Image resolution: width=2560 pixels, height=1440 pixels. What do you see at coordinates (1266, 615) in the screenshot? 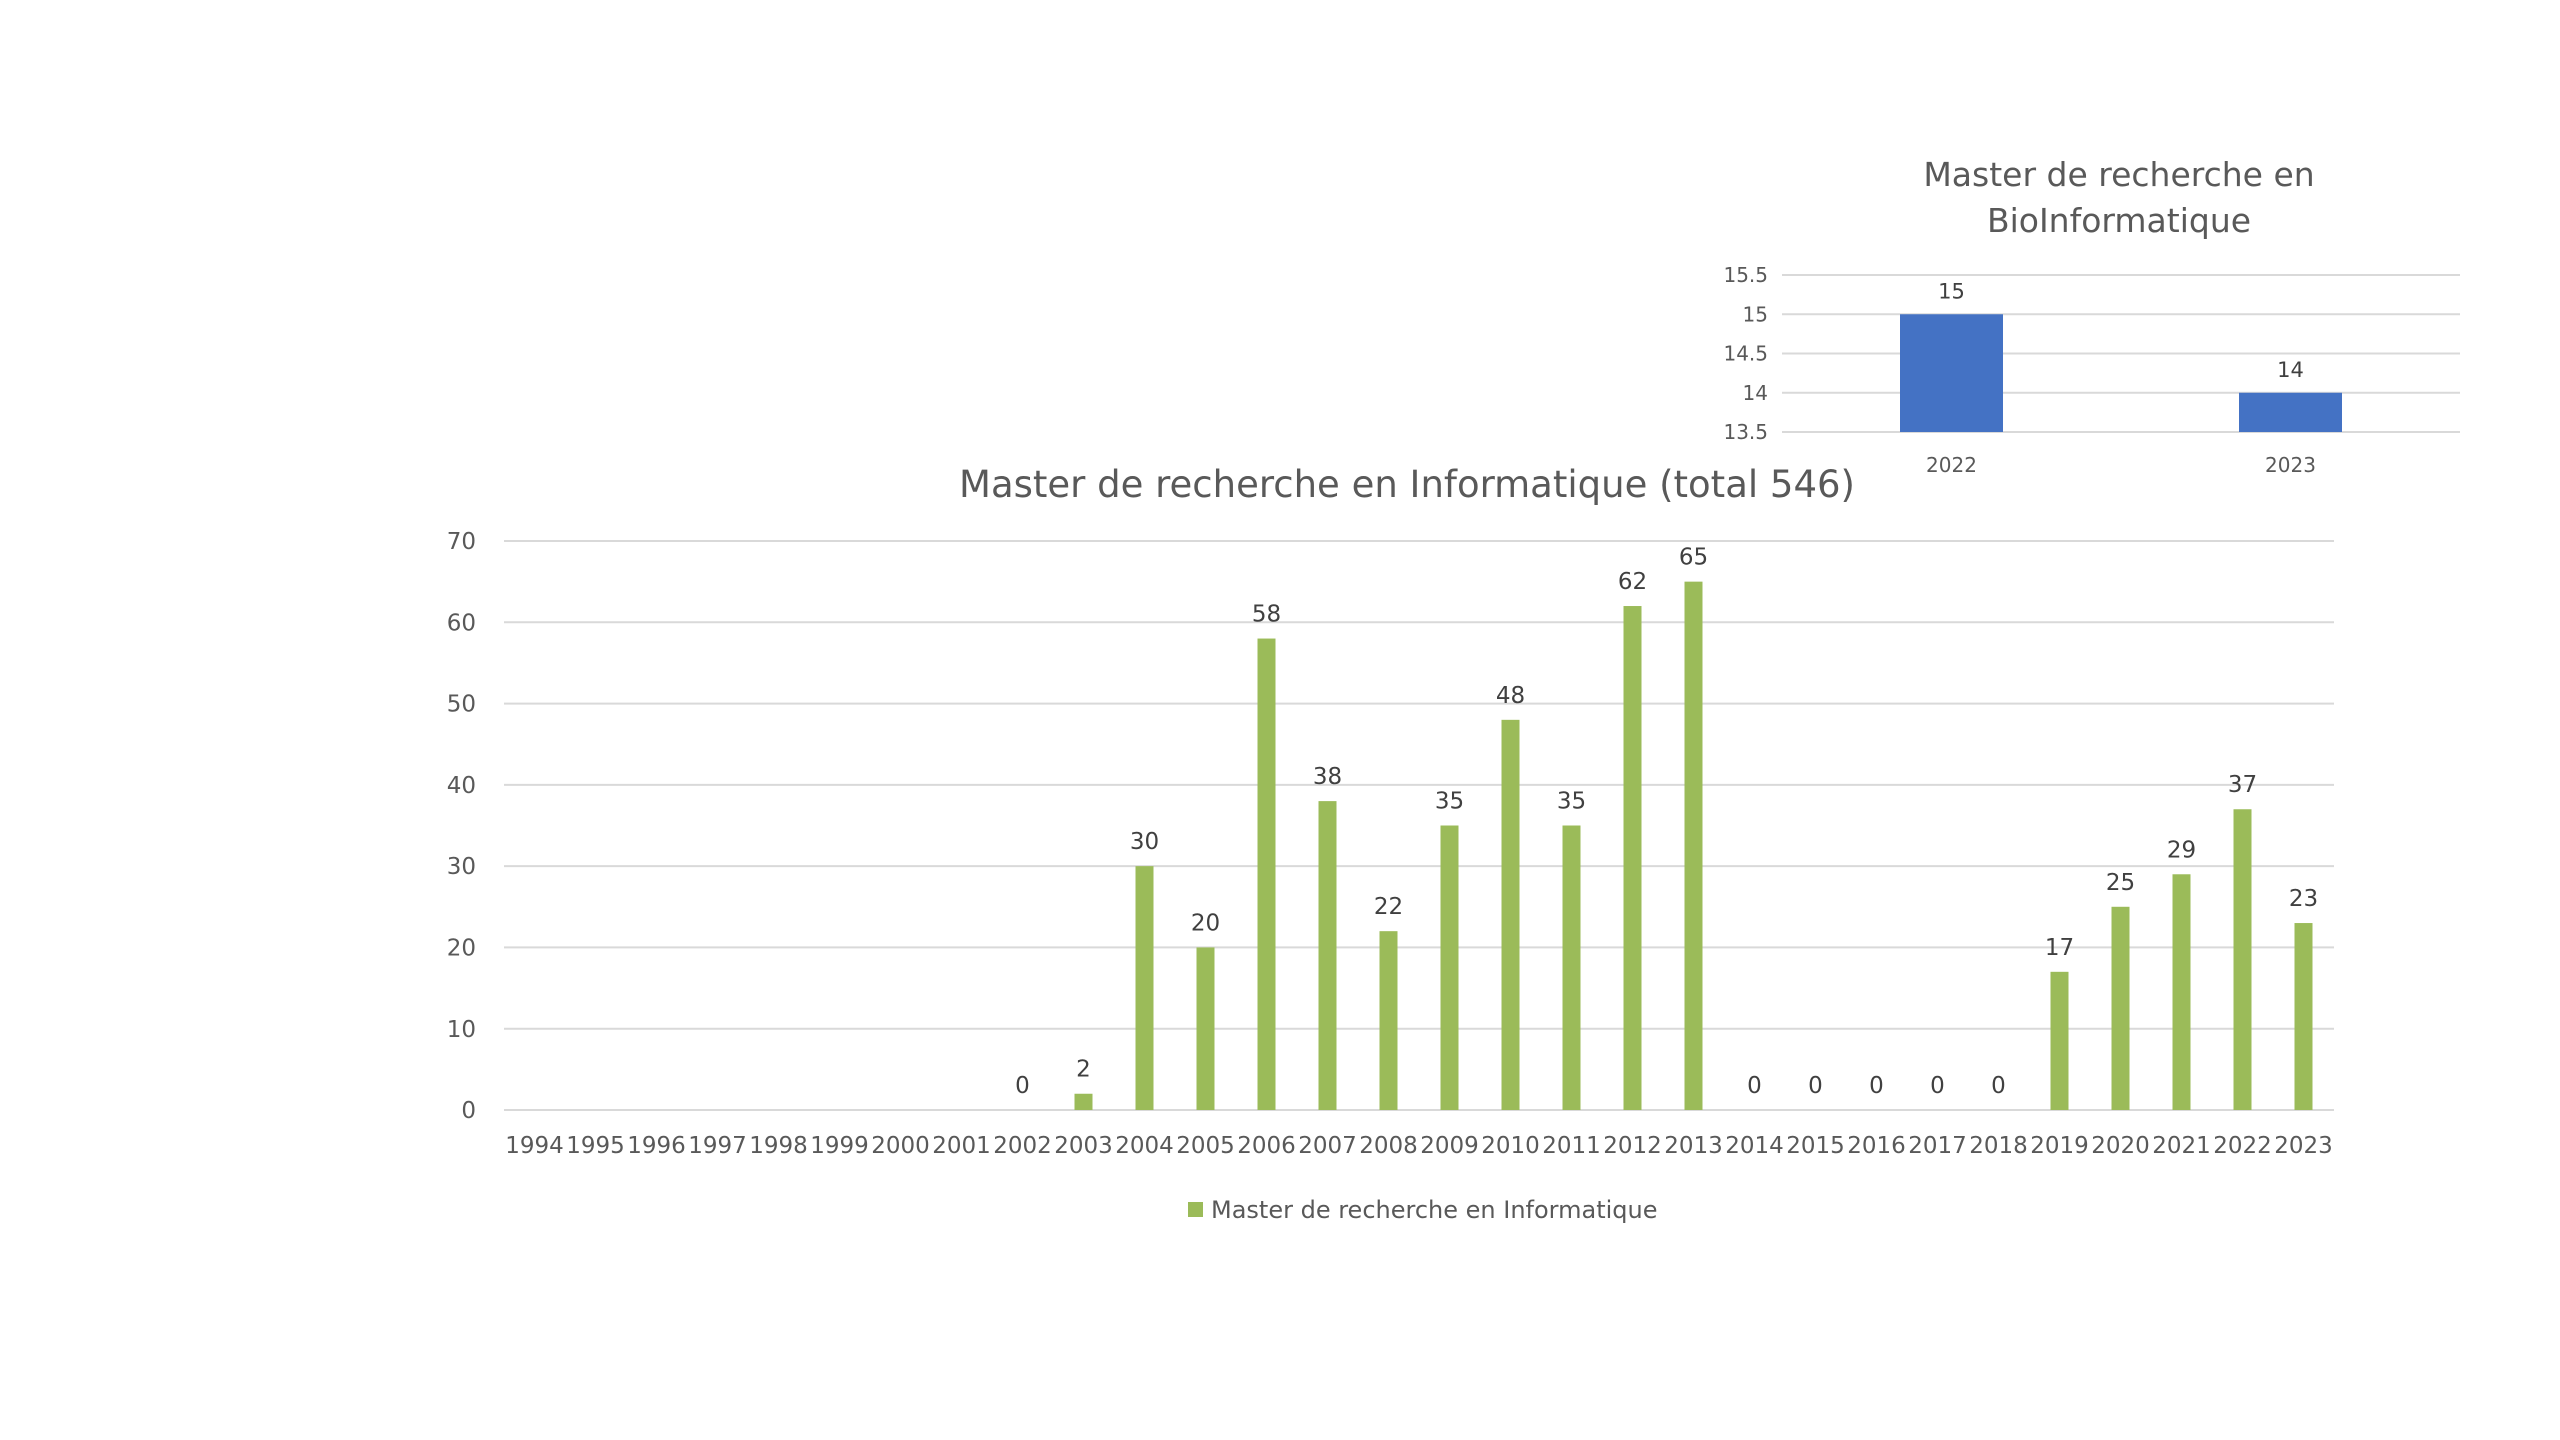
I see `main-data-label: 58` at bounding box center [1266, 615].